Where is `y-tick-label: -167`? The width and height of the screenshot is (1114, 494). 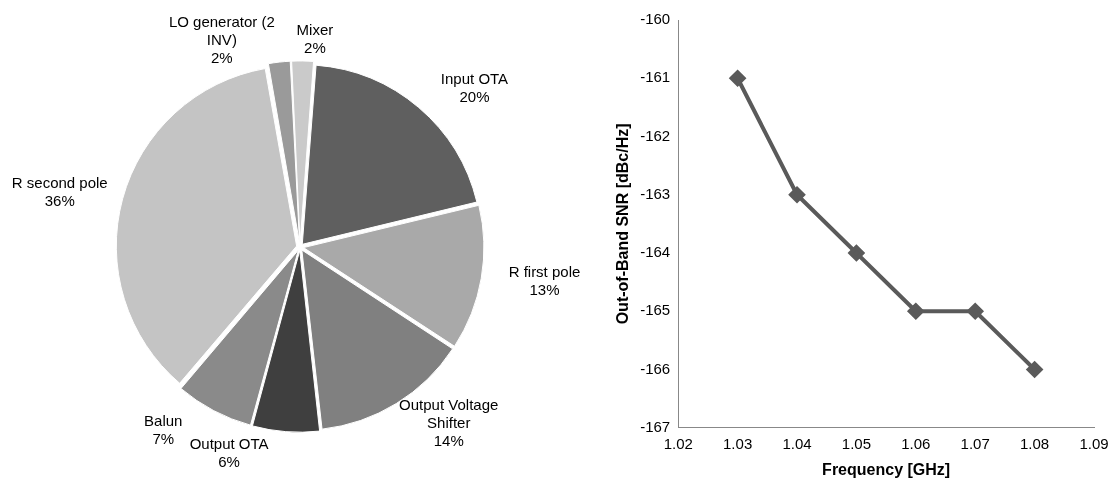 y-tick-label: -167 is located at coordinates (655, 426).